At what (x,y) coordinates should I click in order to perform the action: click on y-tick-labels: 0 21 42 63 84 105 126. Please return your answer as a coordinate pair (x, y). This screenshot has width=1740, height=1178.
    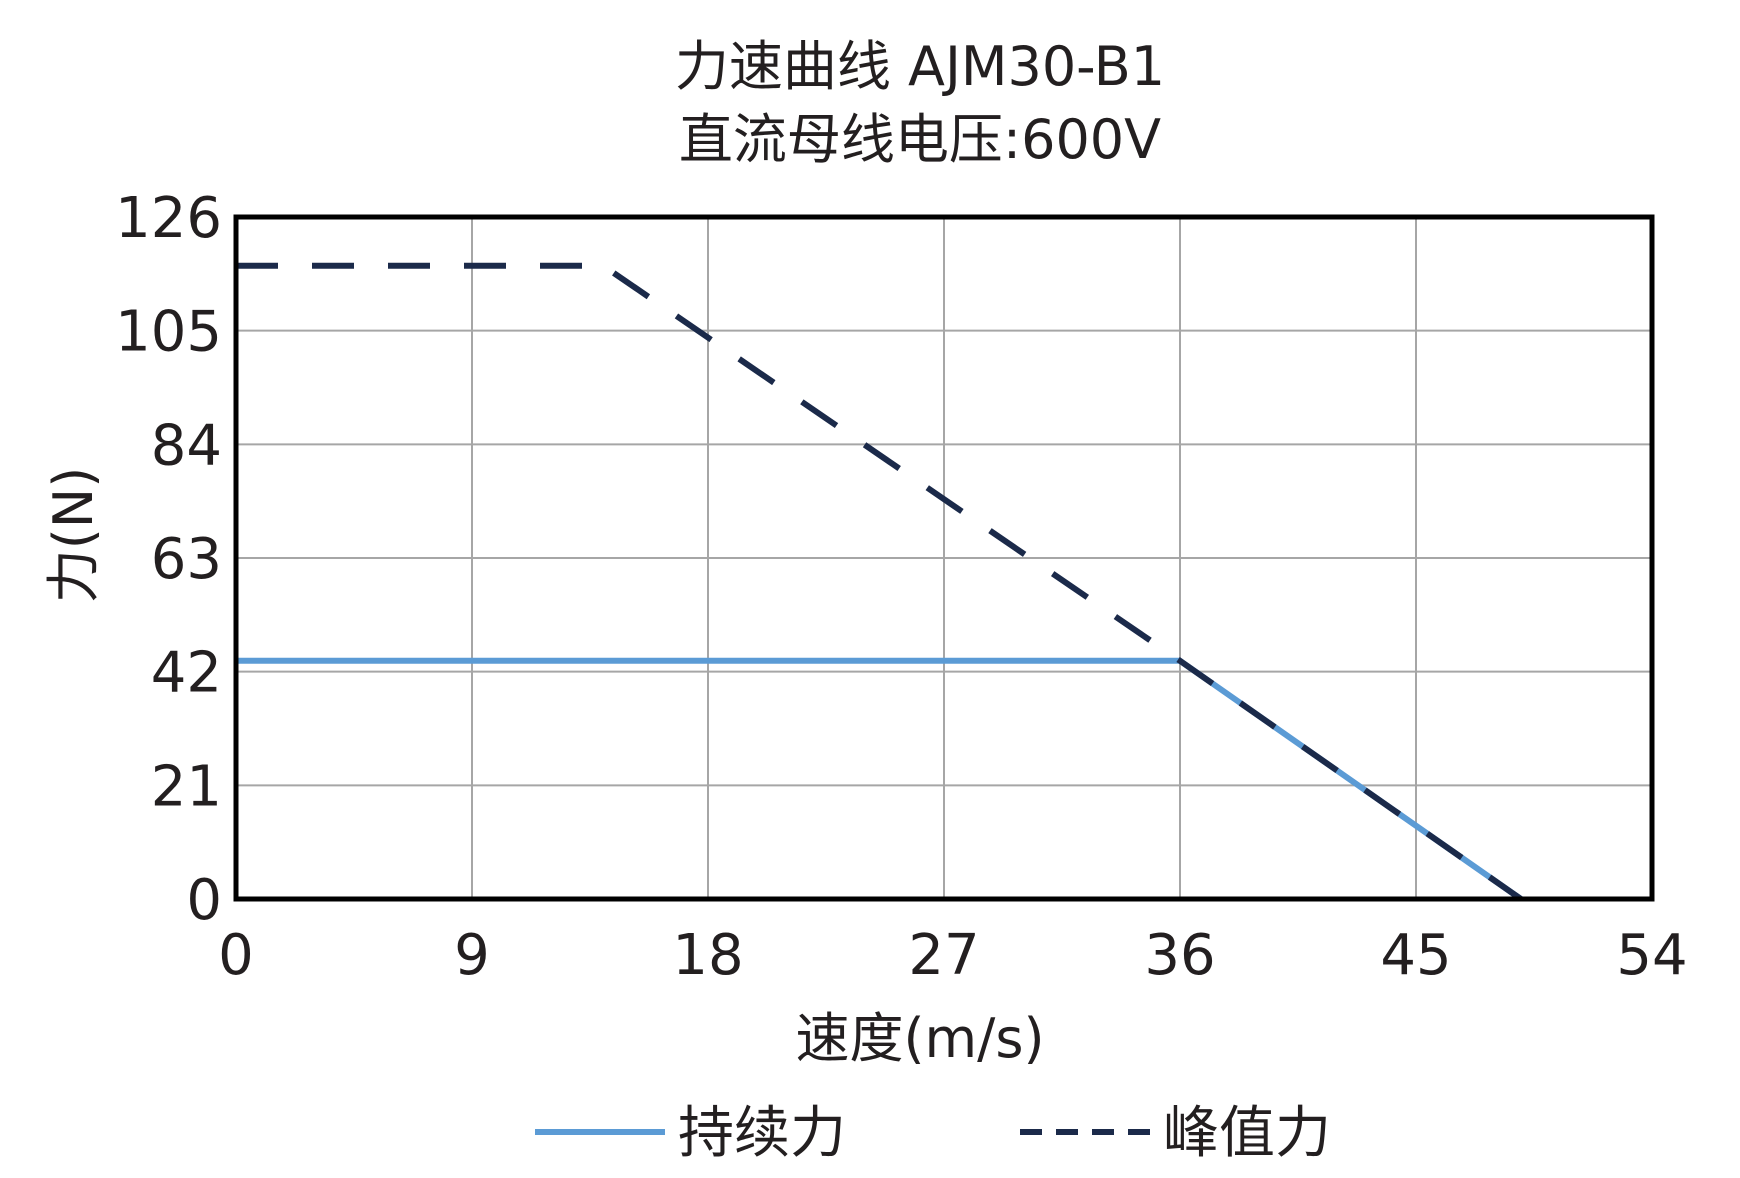
    Looking at the image, I should click on (168, 559).